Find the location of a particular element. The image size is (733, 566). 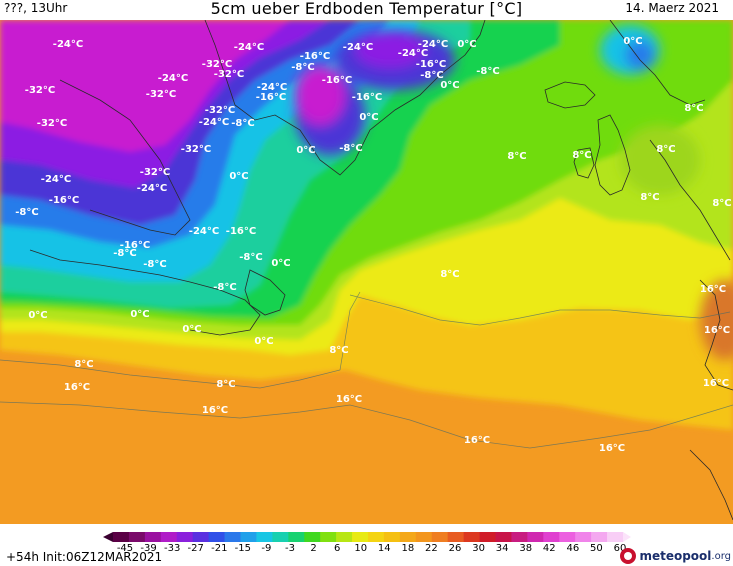

colorbar-tick-label: 50 is located at coordinates (596, 548).